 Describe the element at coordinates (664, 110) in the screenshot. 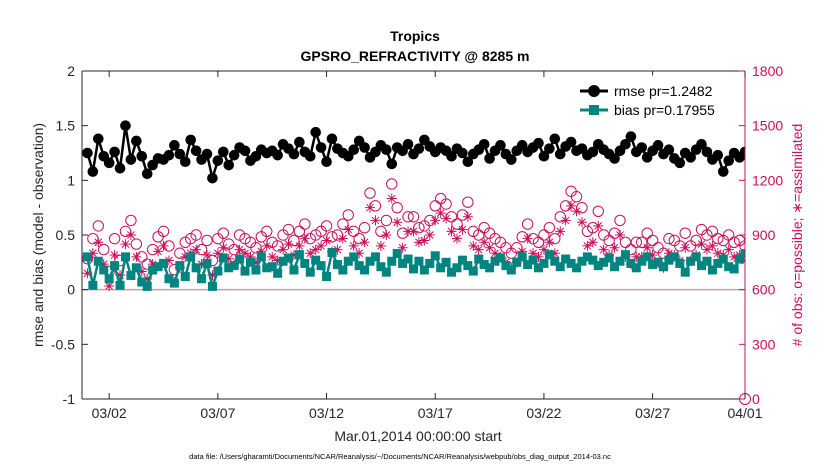

I see `legend-bias-label: bias pr=0.17955` at that location.